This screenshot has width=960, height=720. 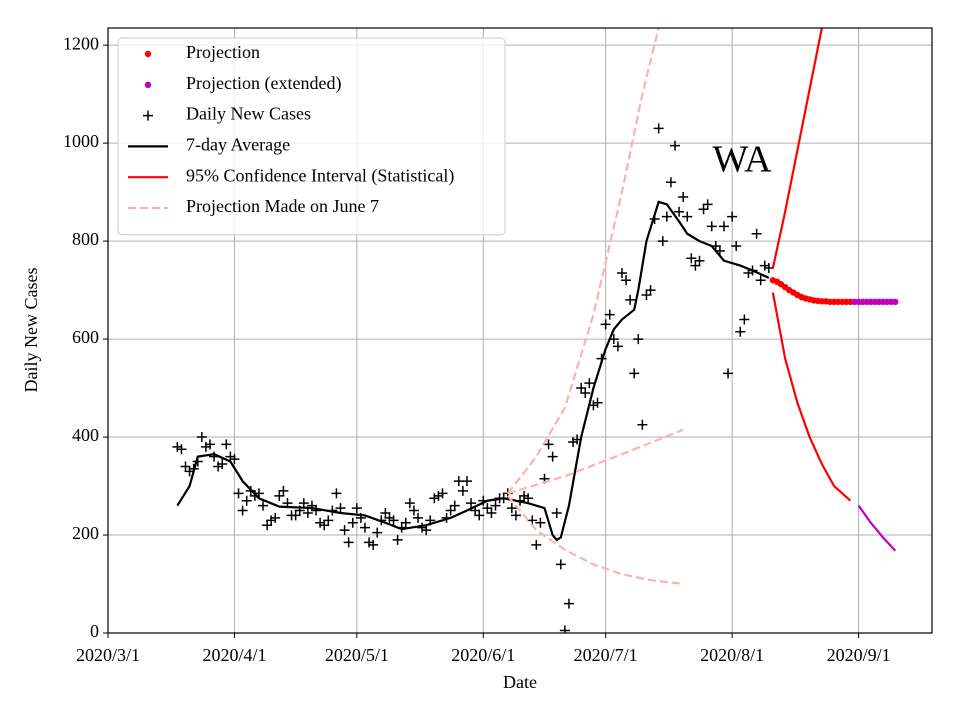 I want to click on x-tick-label: 2020/3/1, so click(x=108, y=655).